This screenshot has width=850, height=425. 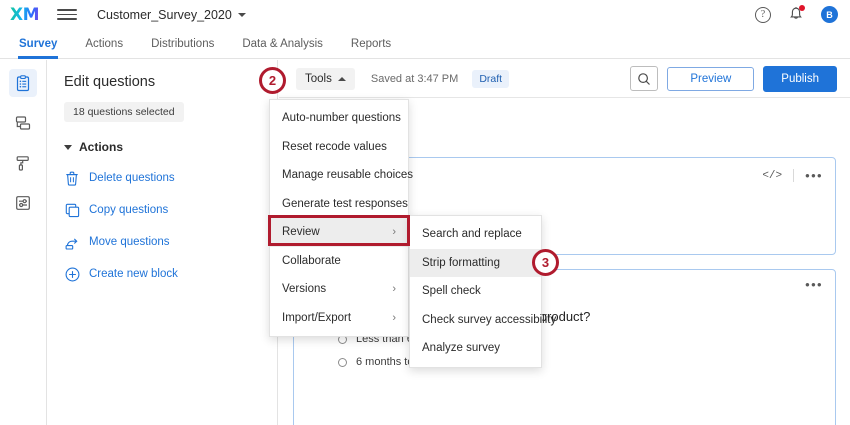 What do you see at coordinates (318, 78) in the screenshot?
I see `tools-button-label: Tools` at bounding box center [318, 78].